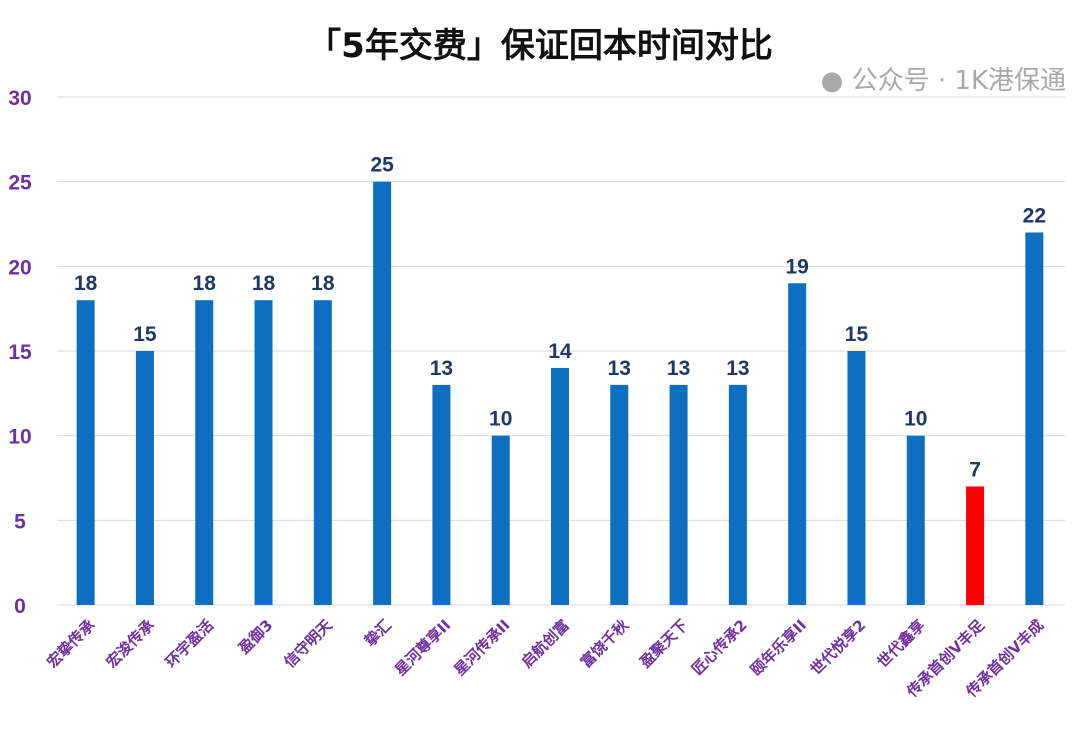 This screenshot has width=1080, height=729. What do you see at coordinates (130, 643) in the screenshot?
I see `x-tick-label: 宏浚传承` at bounding box center [130, 643].